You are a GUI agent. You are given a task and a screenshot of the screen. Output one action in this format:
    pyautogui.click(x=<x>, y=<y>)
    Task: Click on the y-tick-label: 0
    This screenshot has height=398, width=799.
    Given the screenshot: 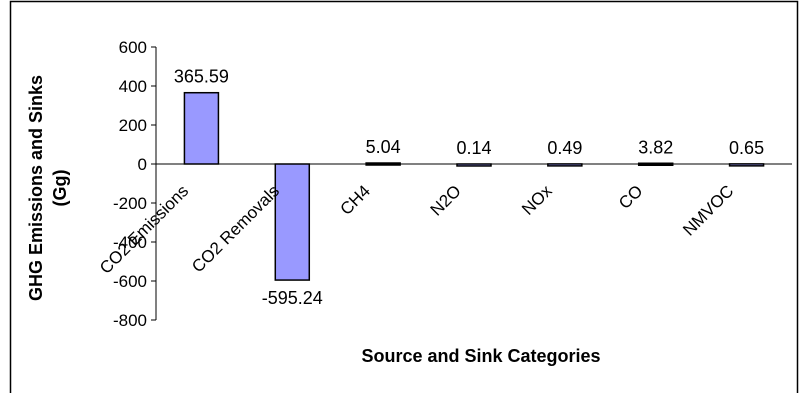 What is the action you would take?
    pyautogui.click(x=142, y=164)
    